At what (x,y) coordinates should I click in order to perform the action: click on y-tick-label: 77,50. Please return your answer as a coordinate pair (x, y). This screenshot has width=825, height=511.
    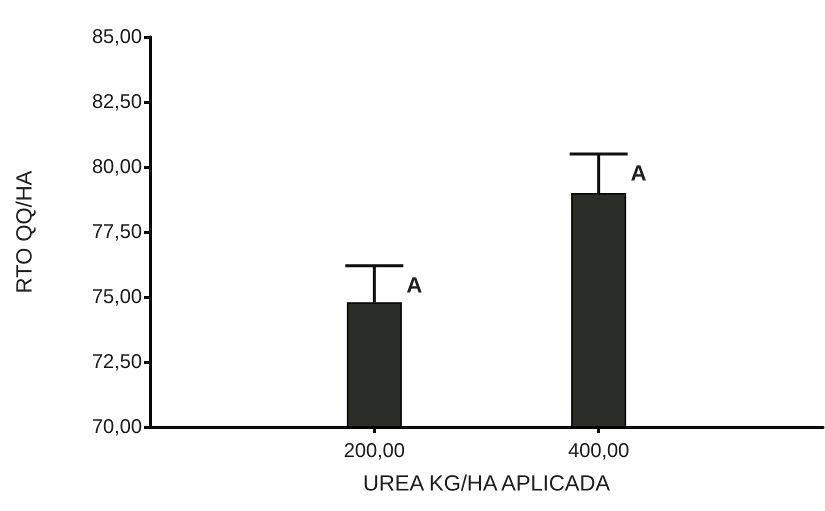
    Looking at the image, I should click on (117, 232).